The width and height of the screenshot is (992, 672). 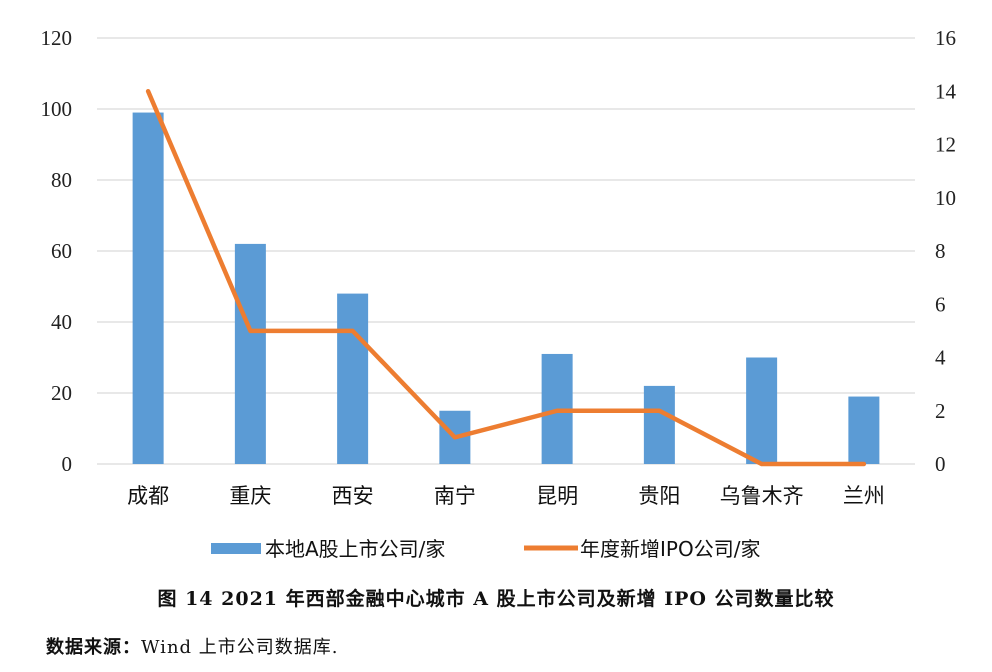 What do you see at coordinates (61, 393) in the screenshot?
I see `left-tick-label: 20` at bounding box center [61, 393].